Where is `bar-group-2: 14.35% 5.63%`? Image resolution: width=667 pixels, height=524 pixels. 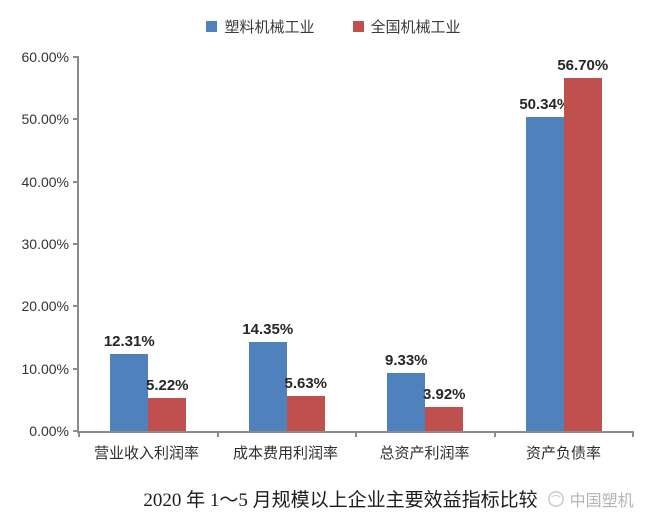 bar-group-2: 14.35% 5.63% is located at coordinates (287, 244).